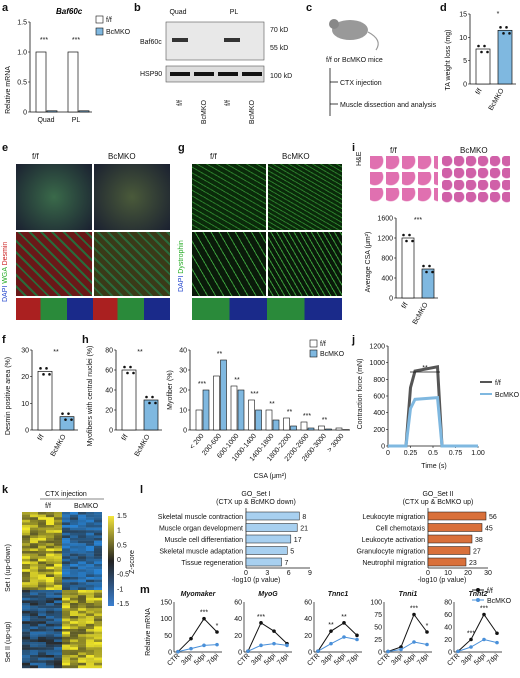 The image size is (520, 678). Describe the element at coordinates (41, 437) in the screenshot. I see `panel-f-xtick-ff: f/f` at that location.